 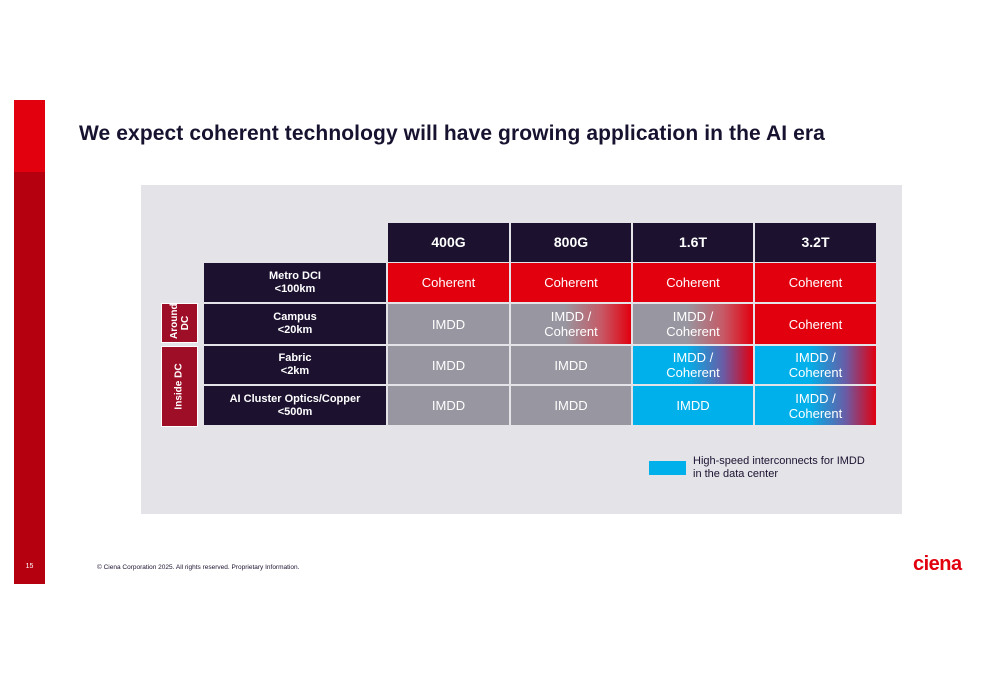 I want to click on cell-campus-1-6t: IMDD / Coherent, so click(x=693, y=324).